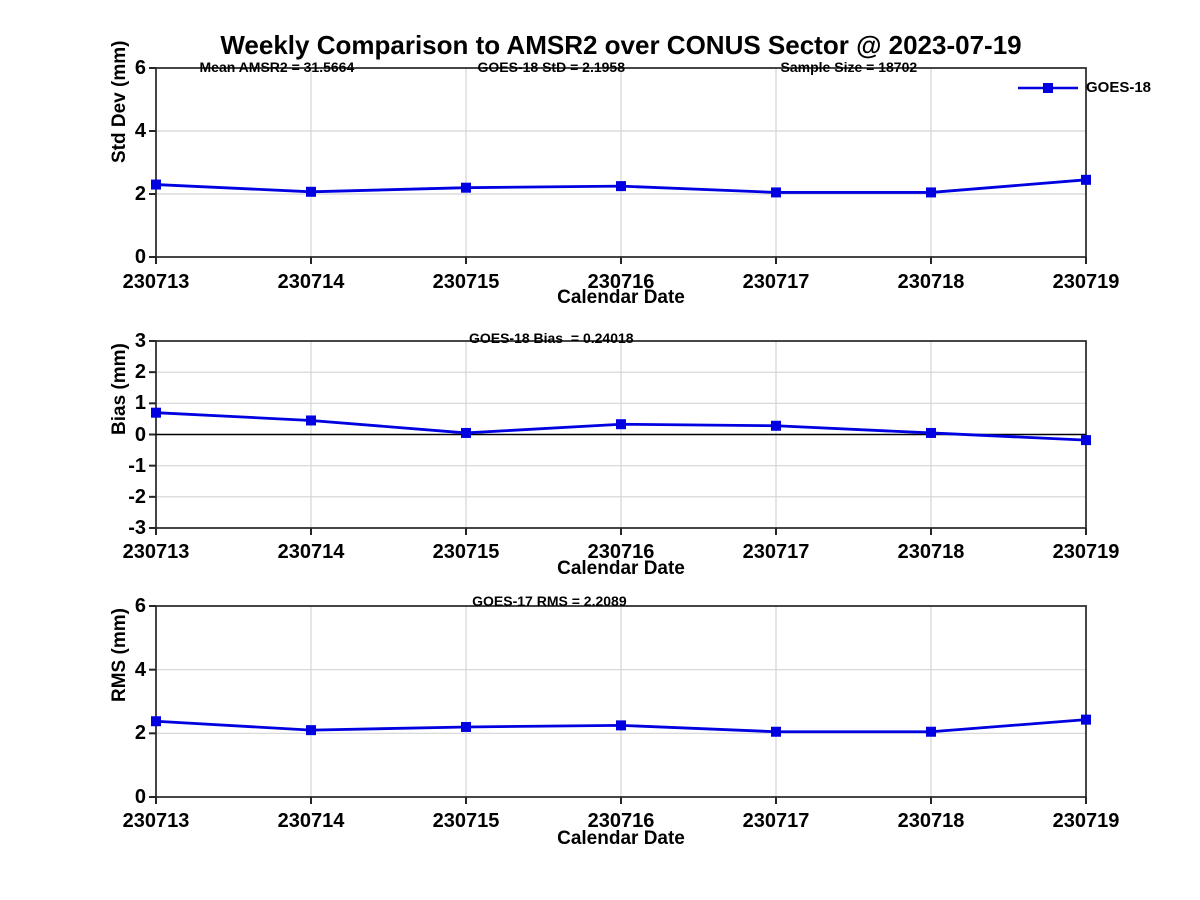 The height and width of the screenshot is (900, 1200). Describe the element at coordinates (137, 465) in the screenshot. I see `y-tick-label: -1` at that location.